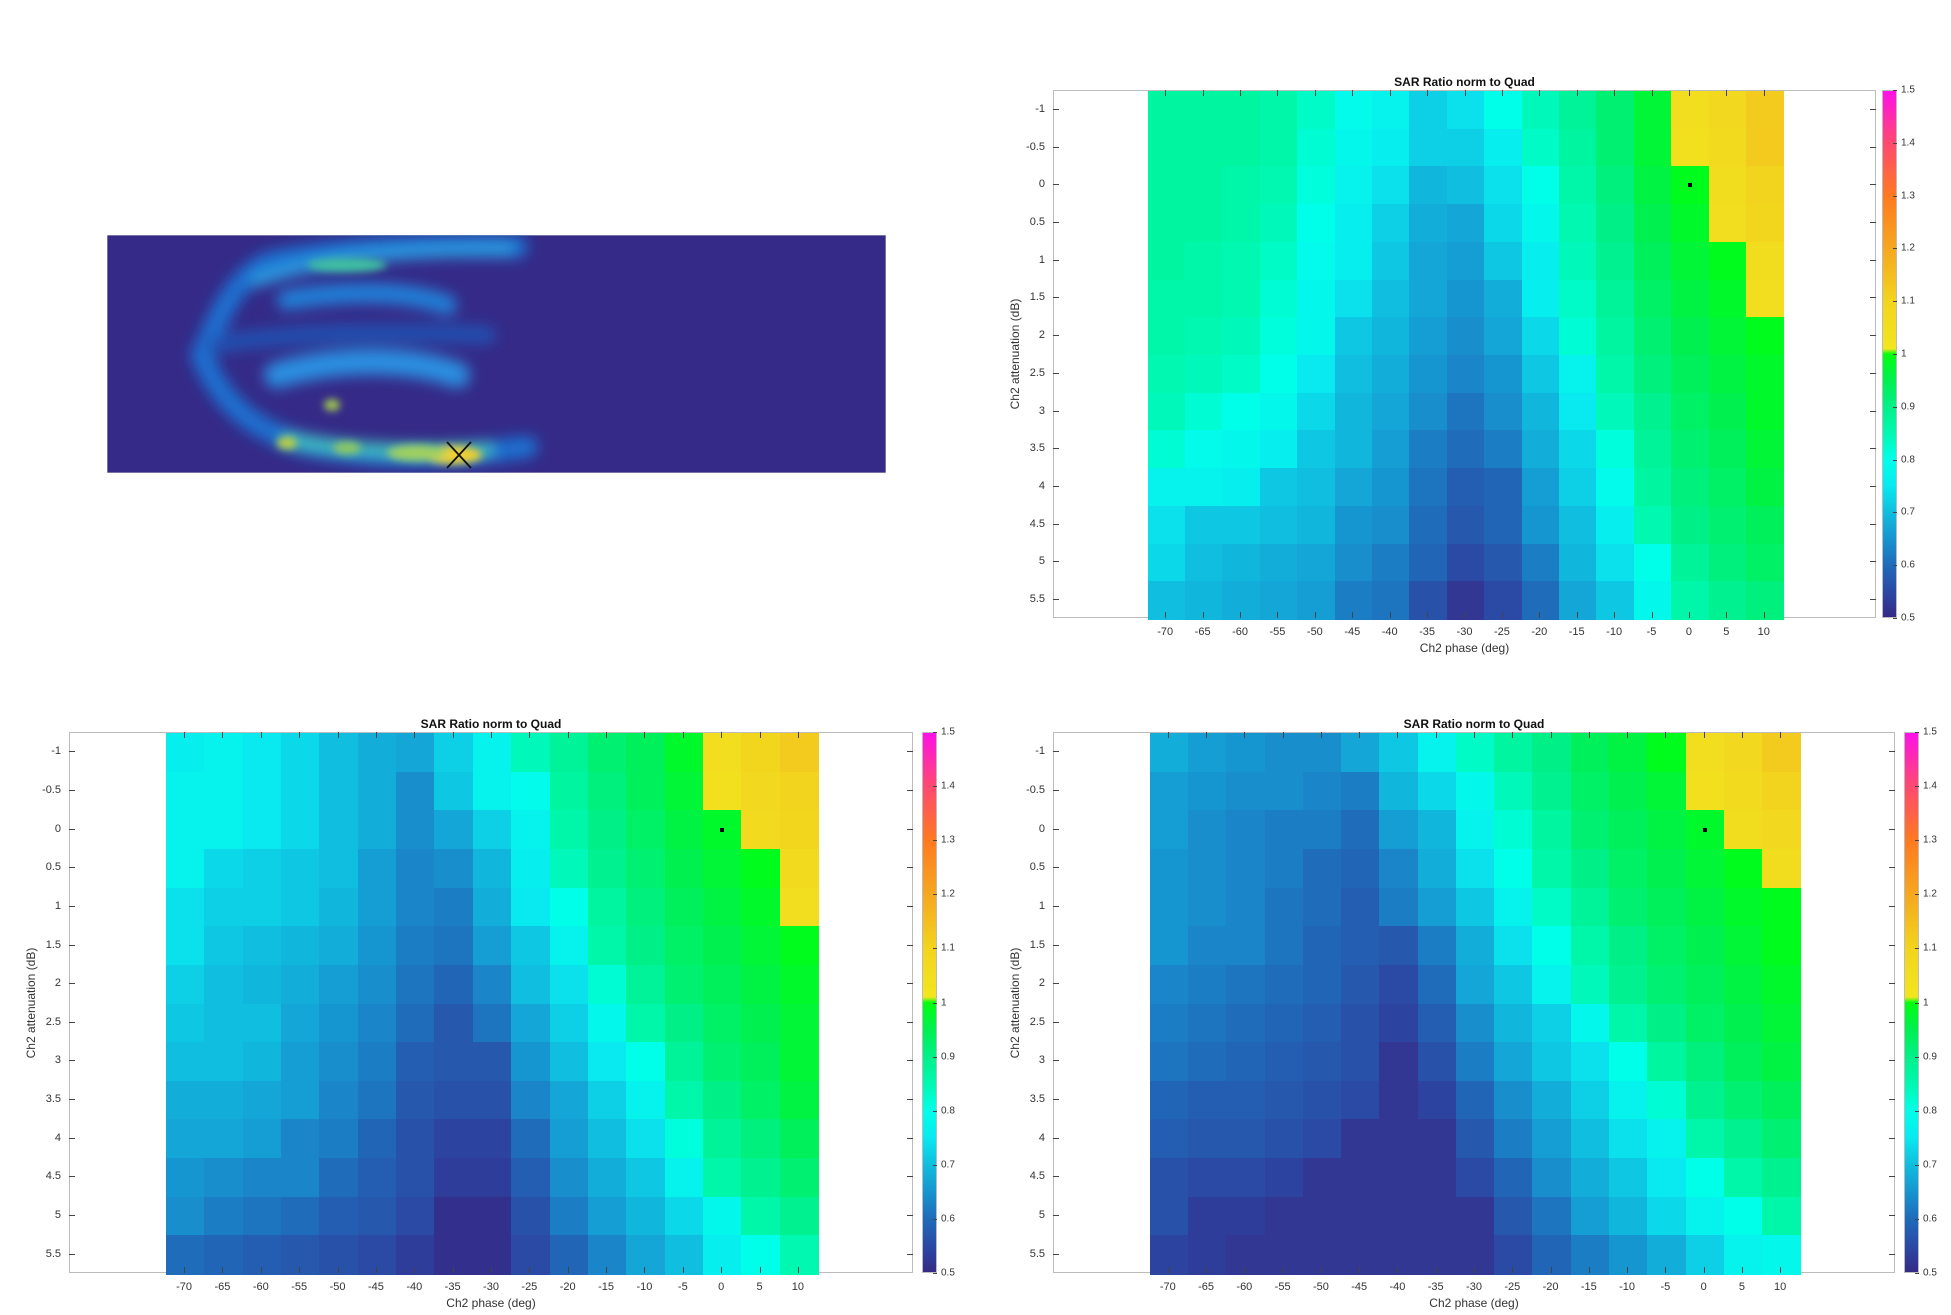  I want to click on optimum-marker-icon, so click(722, 829).